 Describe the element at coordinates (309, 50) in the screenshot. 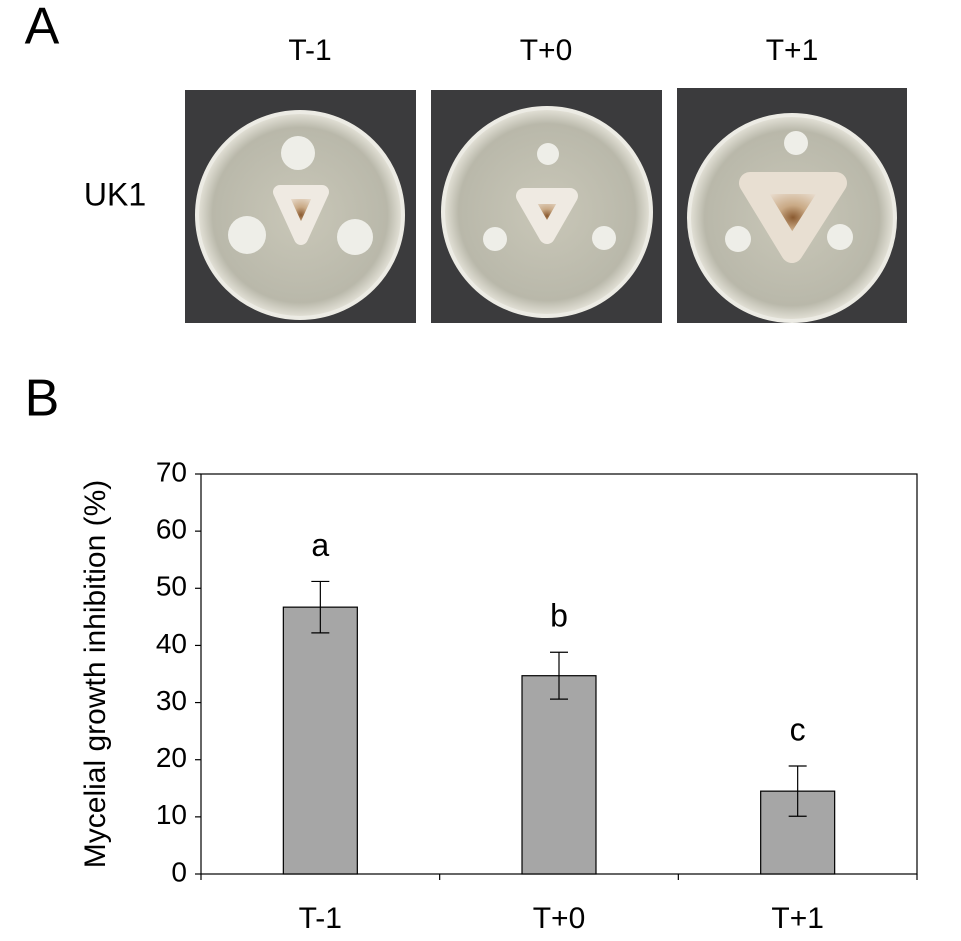

I see `column-label: T-1` at that location.